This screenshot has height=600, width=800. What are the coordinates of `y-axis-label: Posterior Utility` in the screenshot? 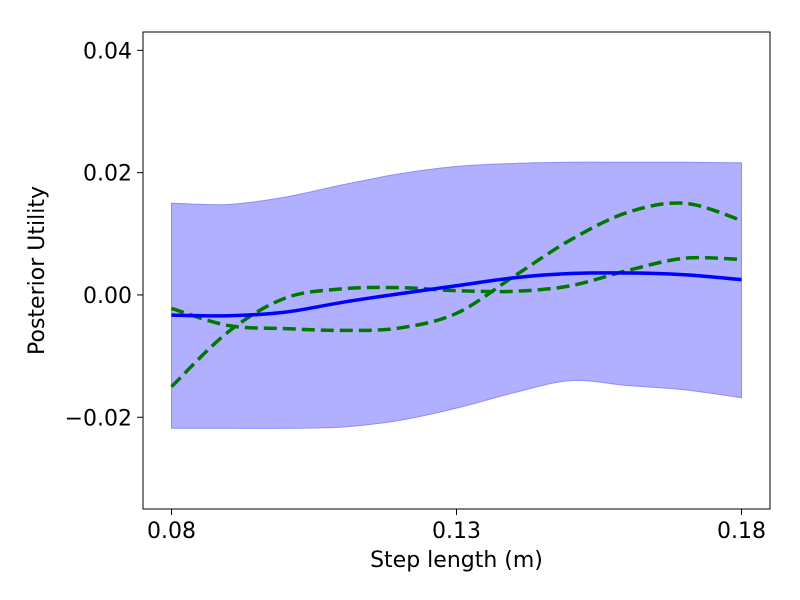 It's located at (37, 270).